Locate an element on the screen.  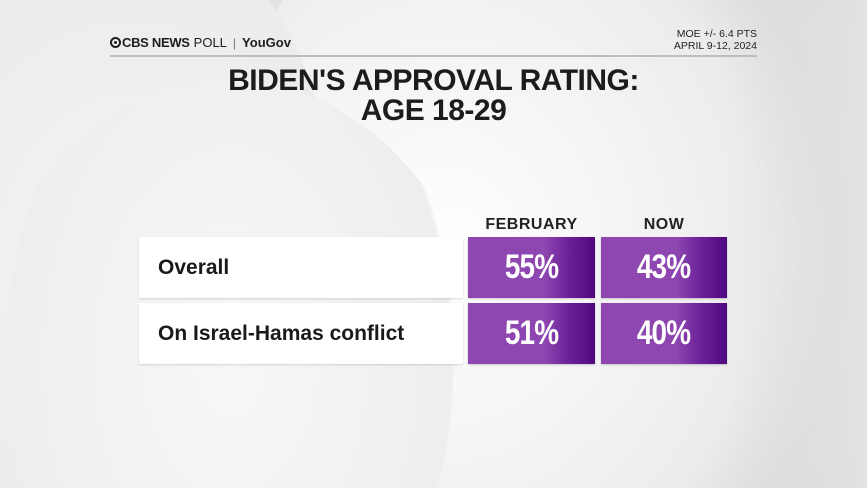
poll-meta: MOE +/- 6.4 PTS APRIL 9-12, 2024 is located at coordinates (715, 40).